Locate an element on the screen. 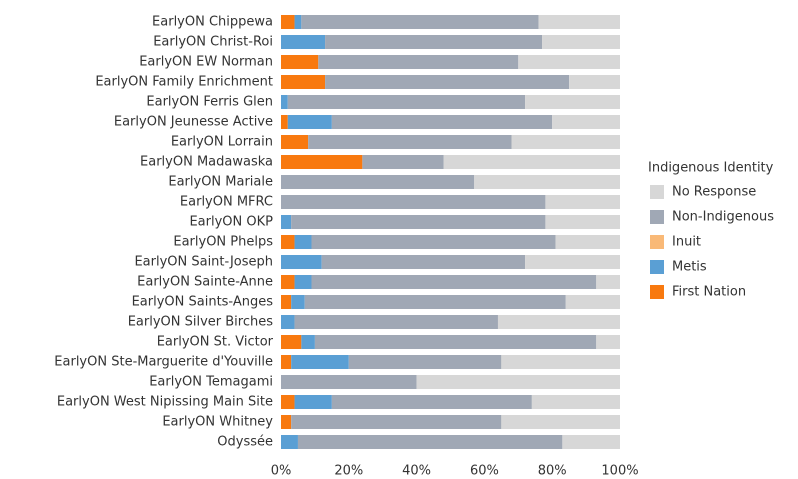 This screenshot has height=479, width=798. y-tick-label: EarlyON Silver Birches is located at coordinates (201, 322).